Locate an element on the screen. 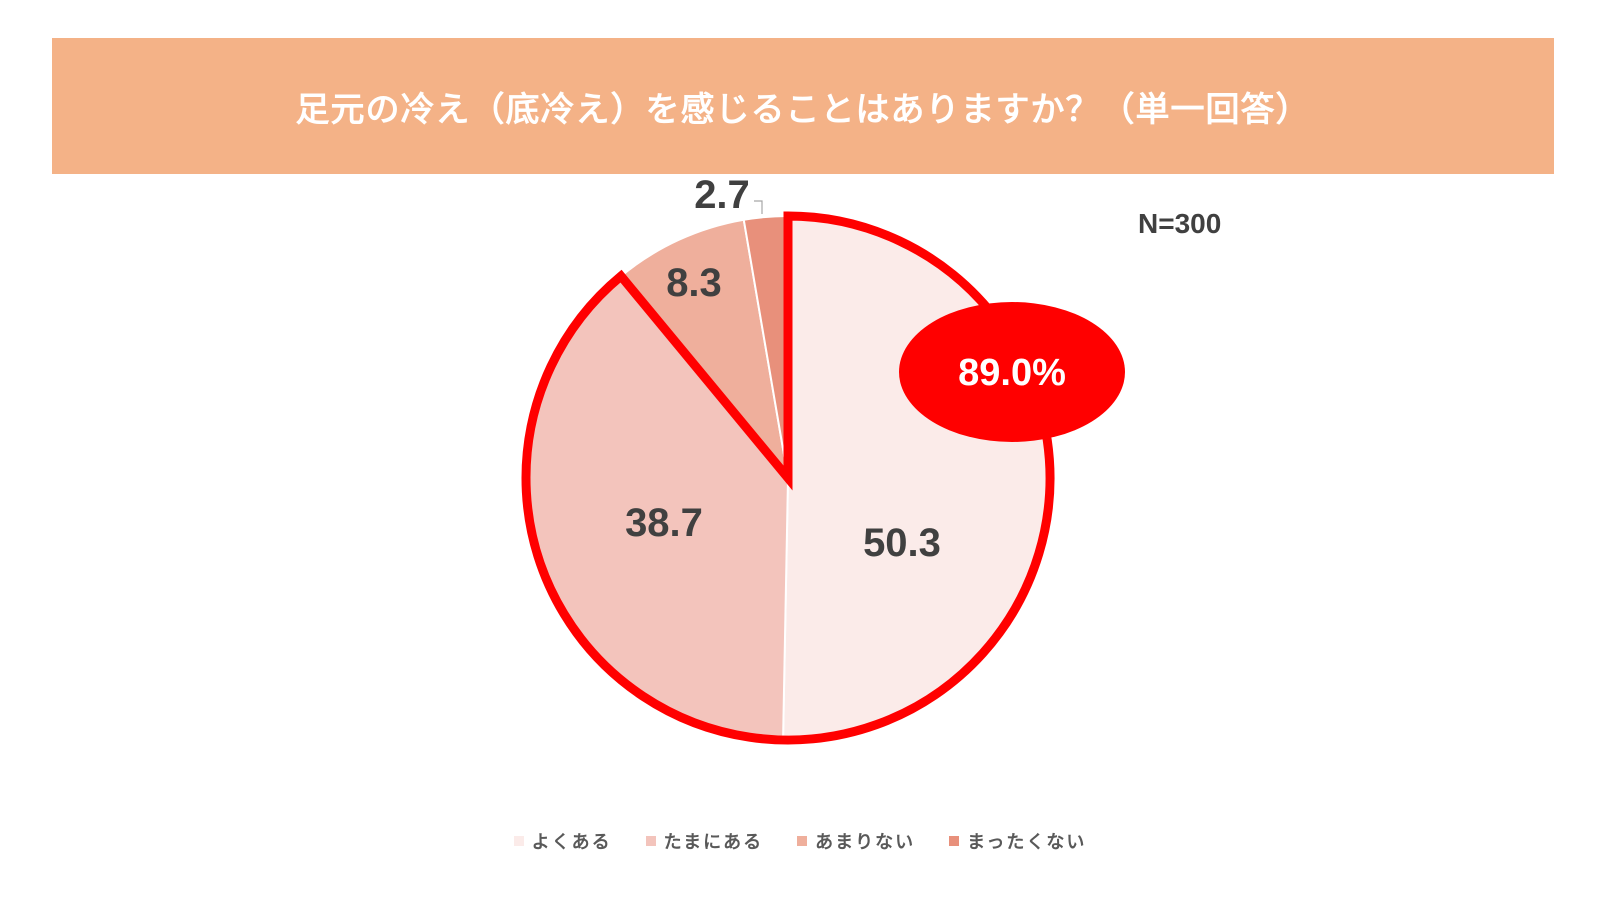  legend-item: よくある is located at coordinates (562, 841).